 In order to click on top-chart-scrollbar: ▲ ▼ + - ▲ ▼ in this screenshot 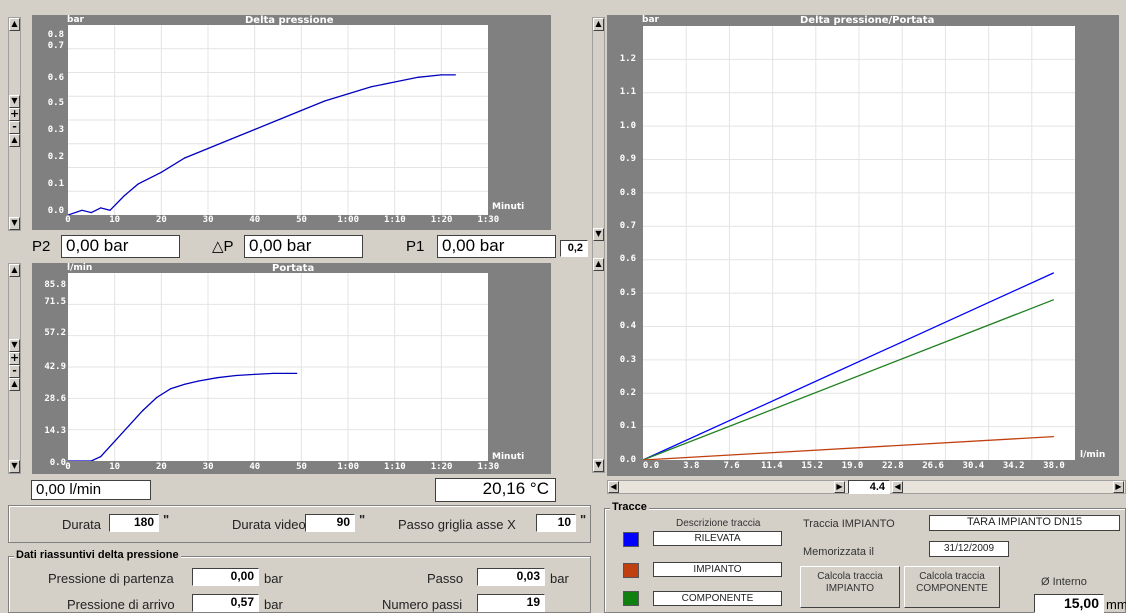, I will do `click(14, 124)`.